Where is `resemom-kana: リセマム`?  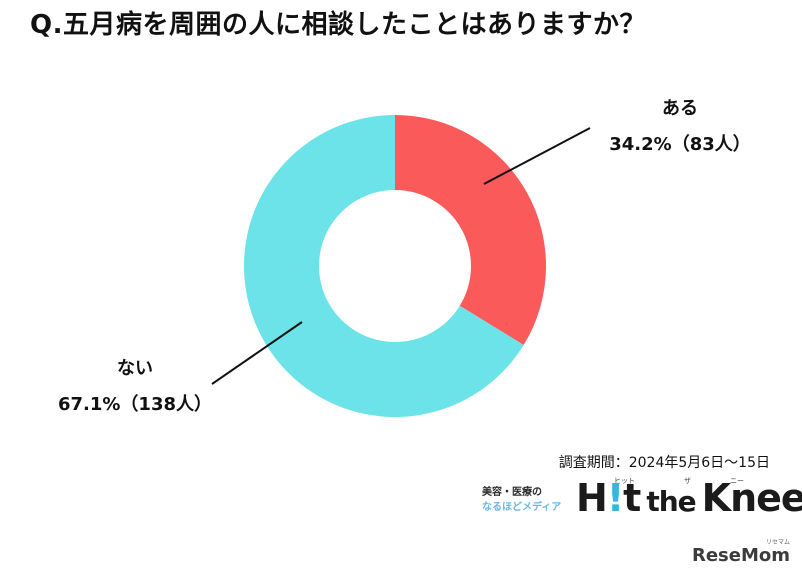
resemom-kana: リセマム is located at coordinates (777, 542).